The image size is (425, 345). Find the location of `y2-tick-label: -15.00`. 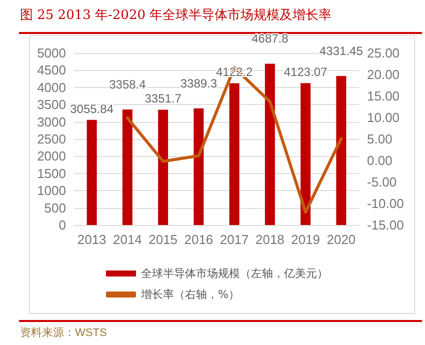

y2-tick-label: -15.00 is located at coordinates (385, 225).